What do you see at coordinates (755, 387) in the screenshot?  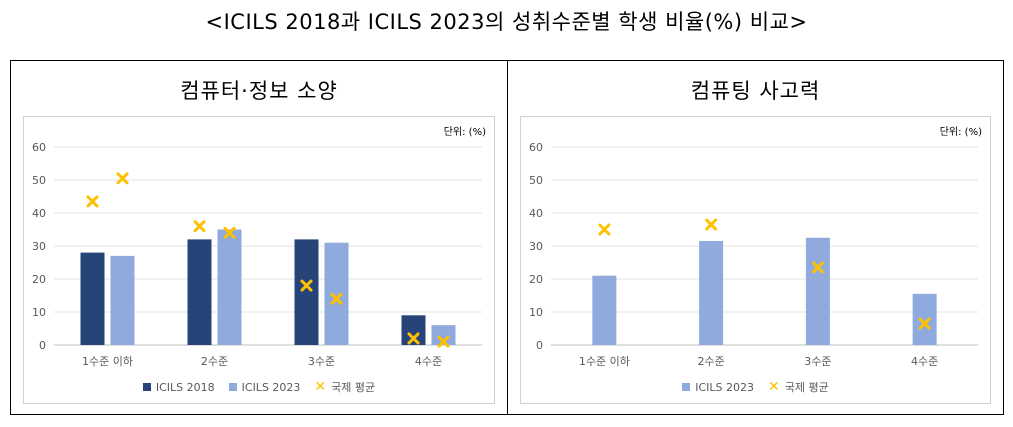 I see `legend-ct: ICILS 2023 ✕ 국제 평균` at bounding box center [755, 387].